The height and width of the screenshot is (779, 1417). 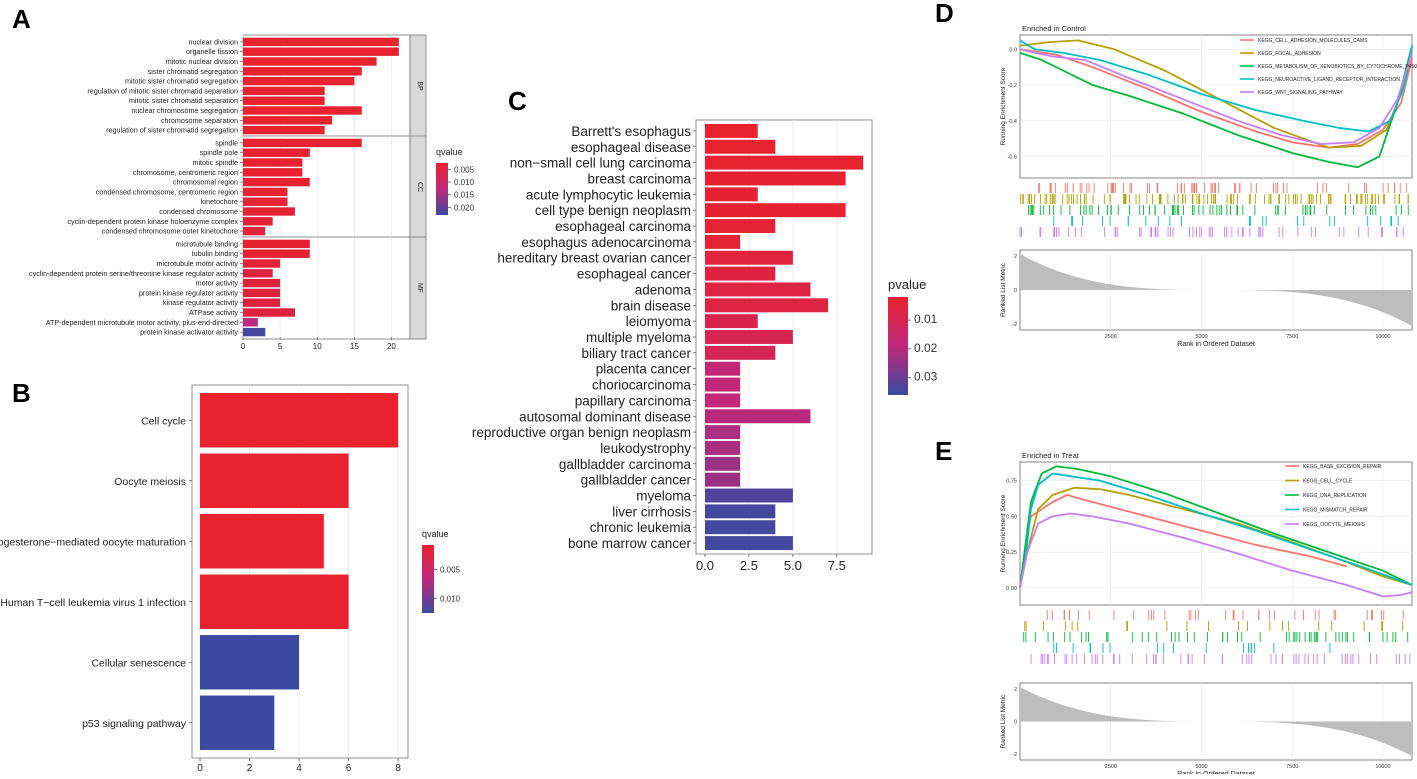 I want to click on facet-label: BP, so click(x=419, y=86).